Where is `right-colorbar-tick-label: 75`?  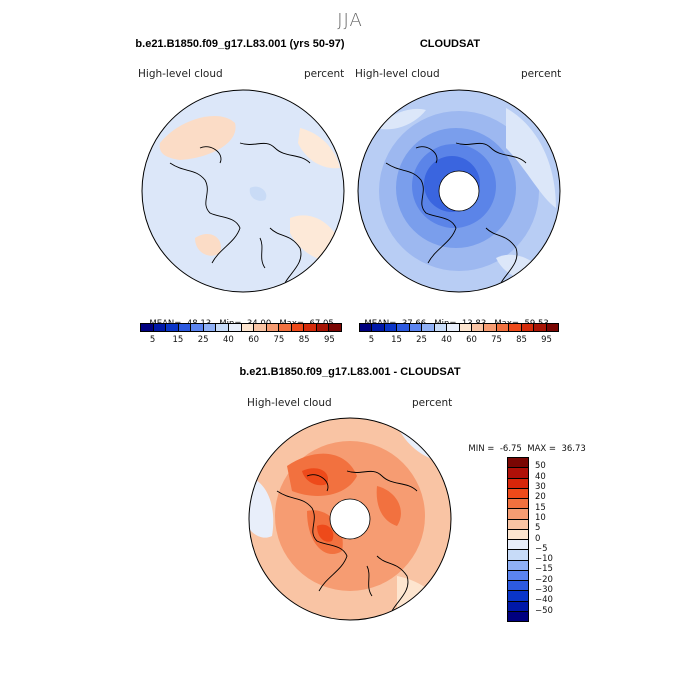 right-colorbar-tick-label: 75 is located at coordinates (496, 340).